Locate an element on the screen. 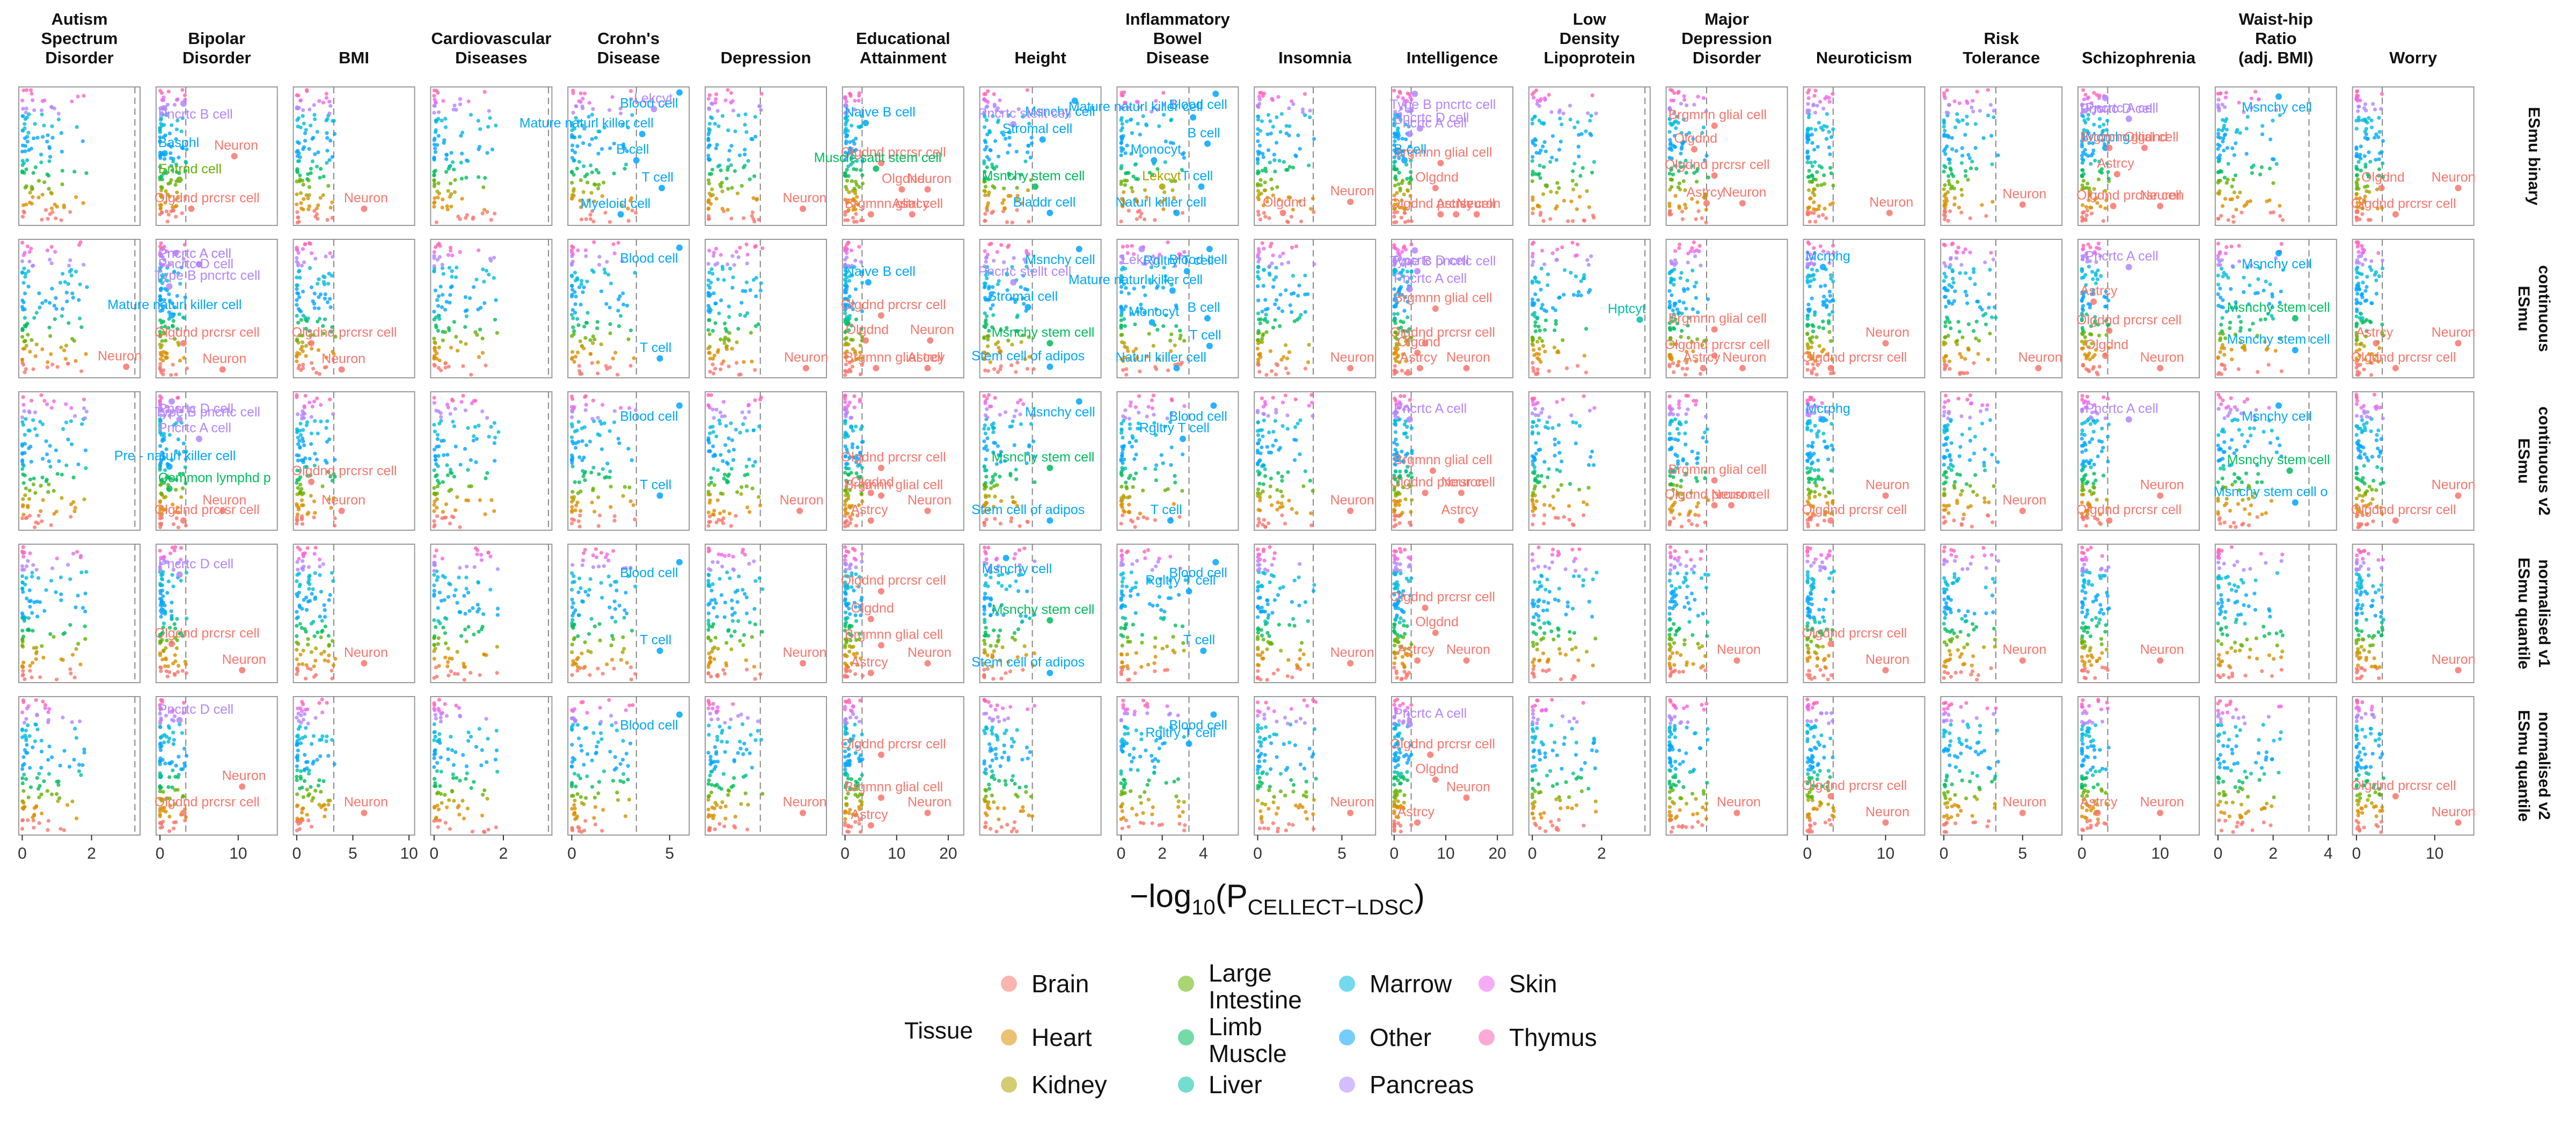  labelled-point-pre-naturl-killer-cell is located at coordinates (169, 466).